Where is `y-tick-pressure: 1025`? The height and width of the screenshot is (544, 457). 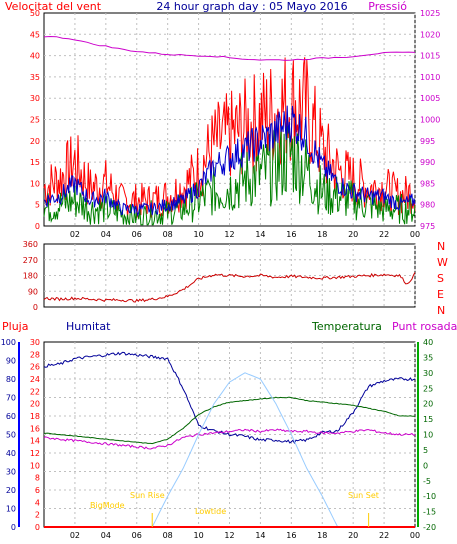
y-tick-pressure: 1025 is located at coordinates (430, 13).